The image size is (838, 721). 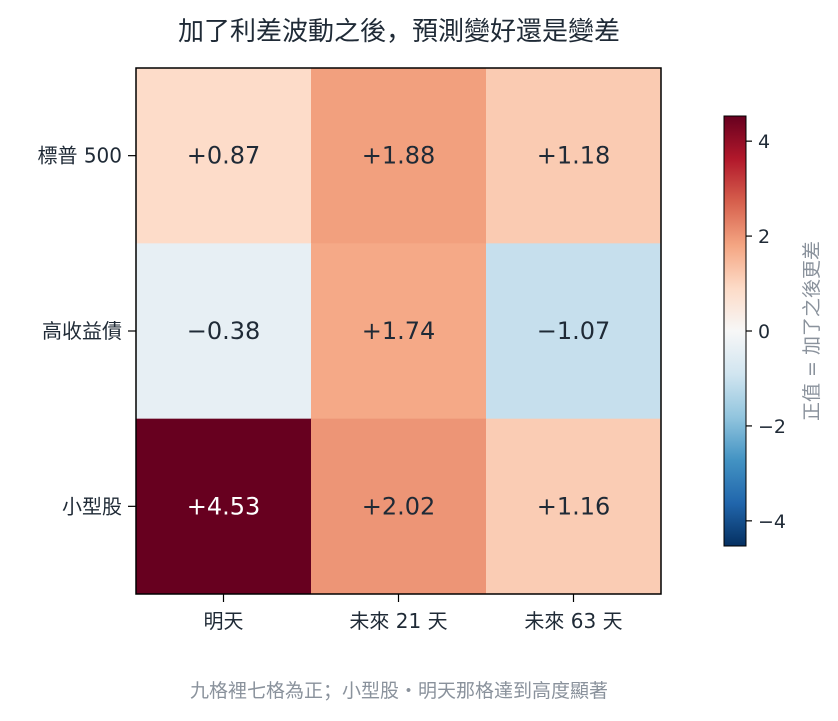 What do you see at coordinates (772, 427) in the screenshot?
I see `colorbar-tick-label: −2` at bounding box center [772, 427].